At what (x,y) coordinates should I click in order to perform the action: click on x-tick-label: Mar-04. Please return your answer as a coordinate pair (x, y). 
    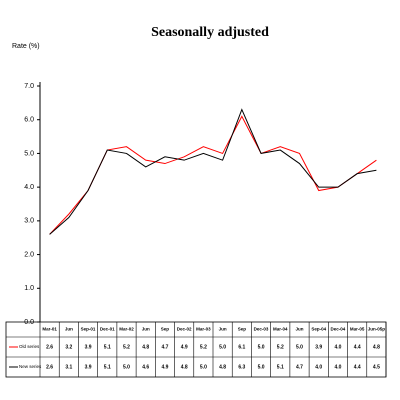
    Looking at the image, I should click on (280, 329).